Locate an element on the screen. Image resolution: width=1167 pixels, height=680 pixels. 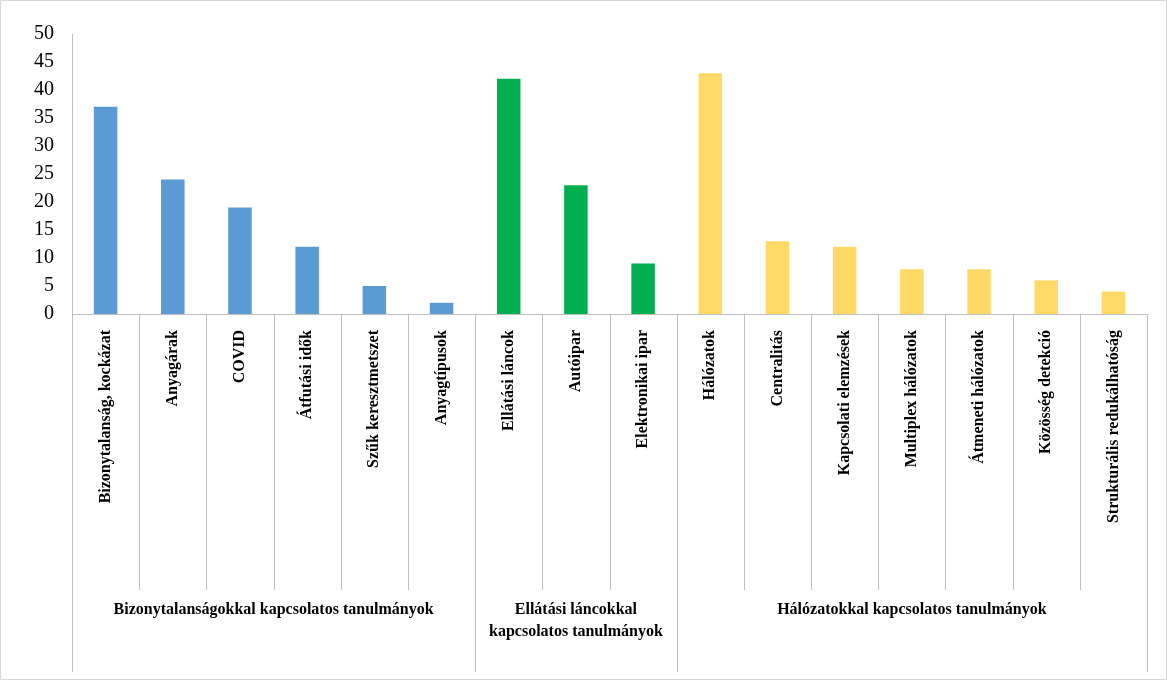
x-tick-label: Autóipar is located at coordinates (575, 361).